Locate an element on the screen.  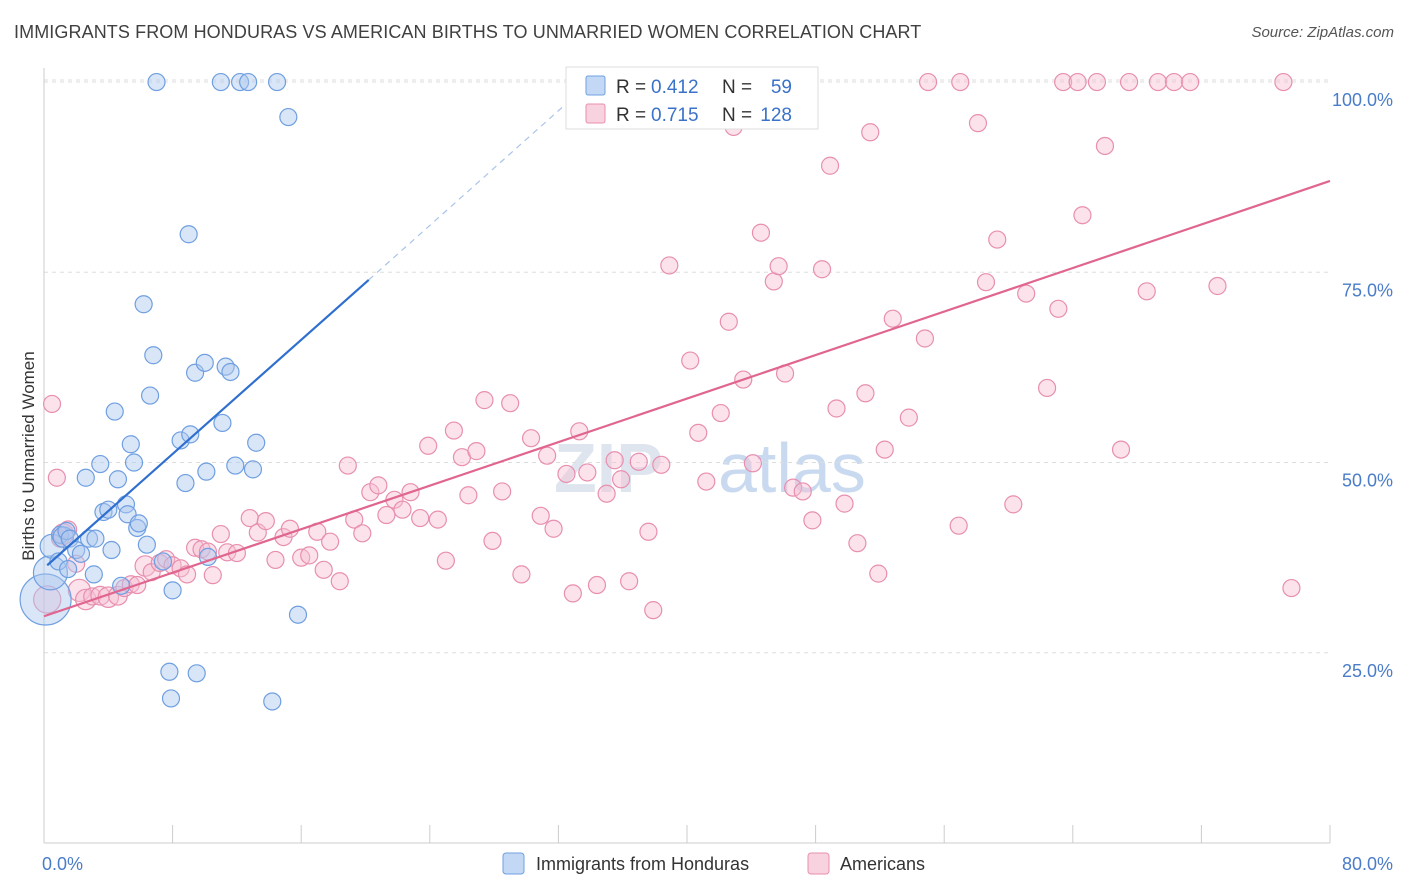
bottom-legend-label-americans: Americans is located at coordinates (882, 864).